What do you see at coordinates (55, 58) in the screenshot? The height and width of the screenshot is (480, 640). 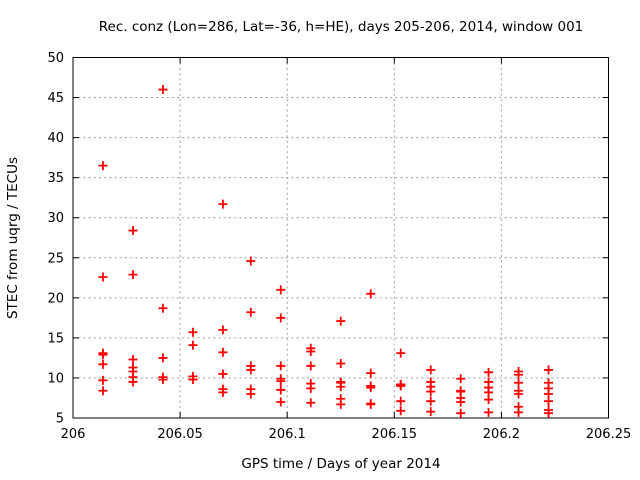 I see `y-tick-label: 50` at bounding box center [55, 58].